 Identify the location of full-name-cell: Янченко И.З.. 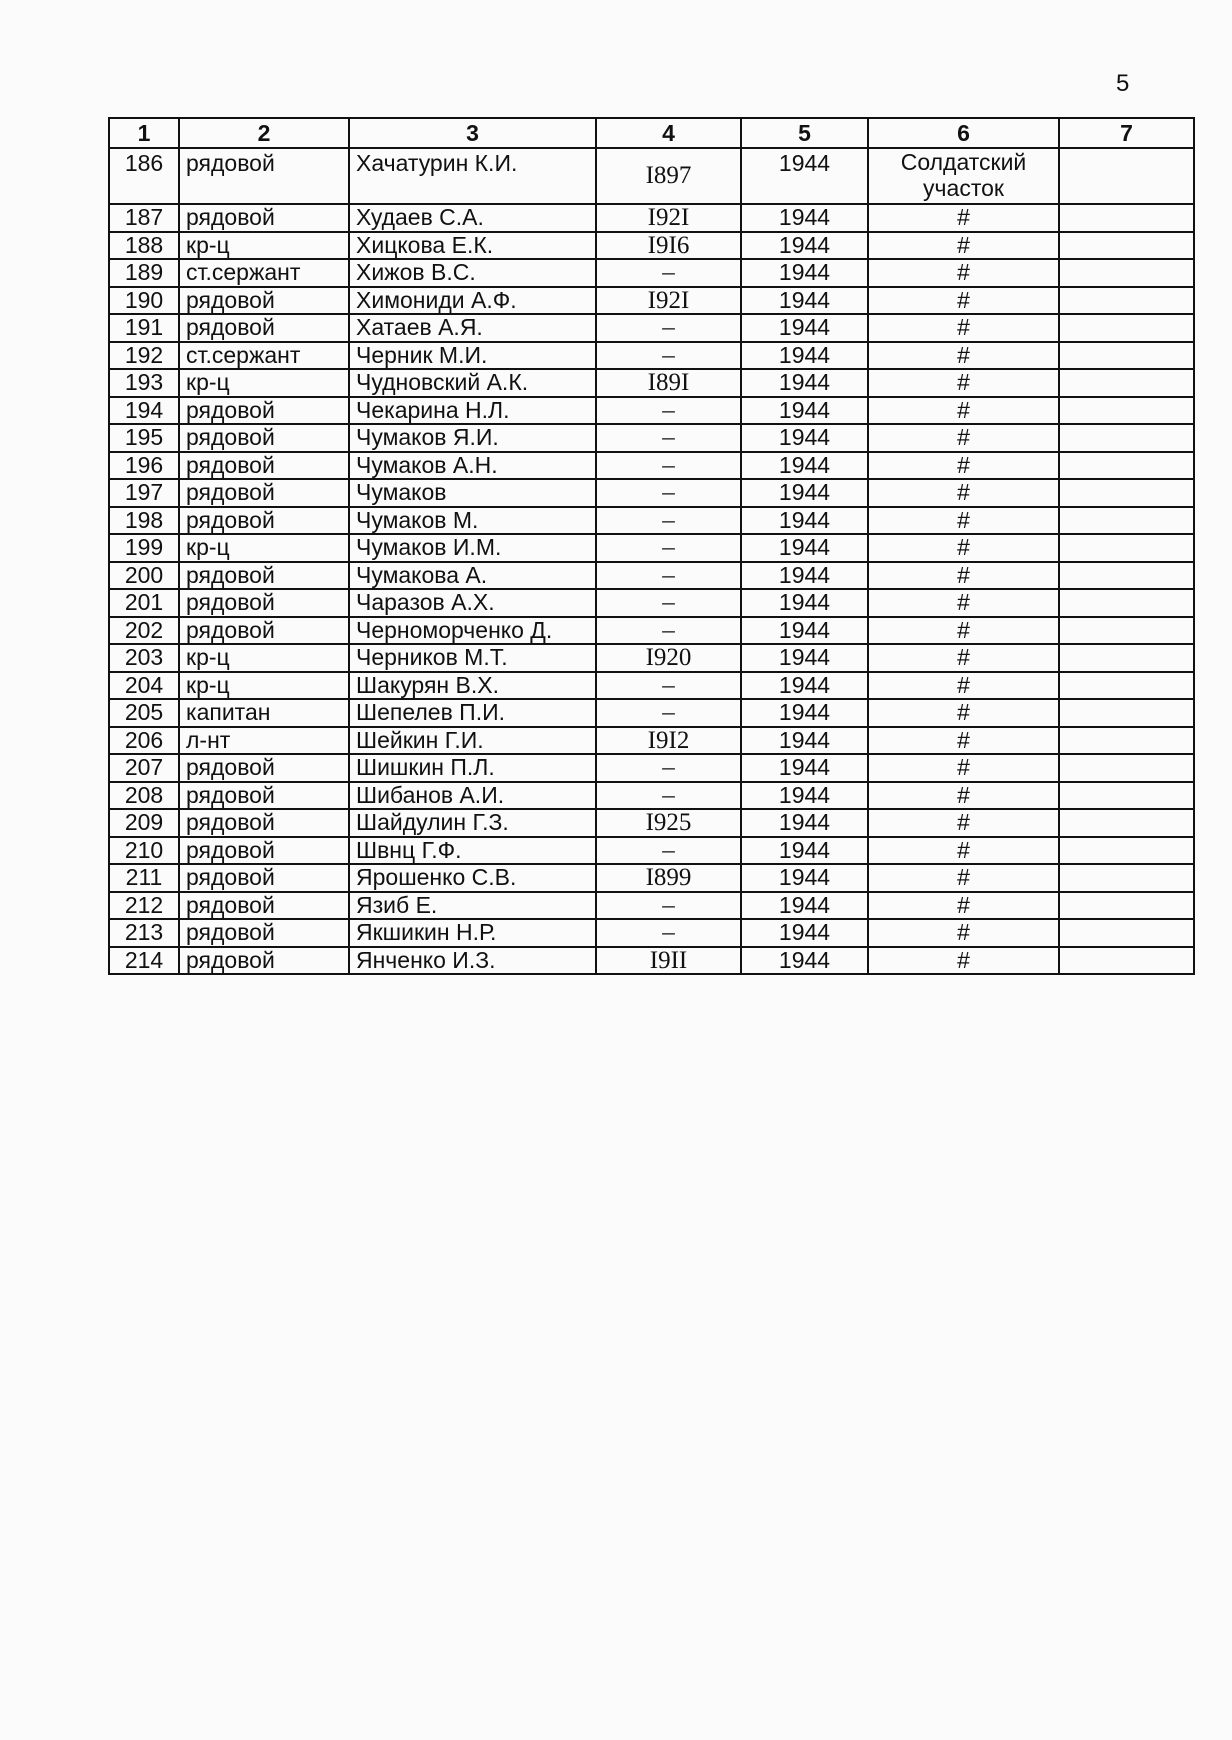
(472, 960).